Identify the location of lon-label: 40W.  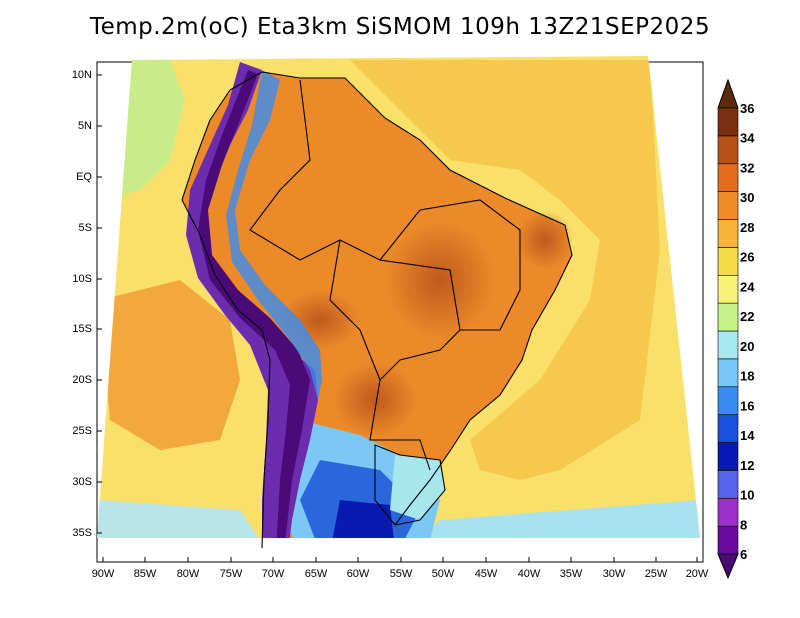
(529, 574).